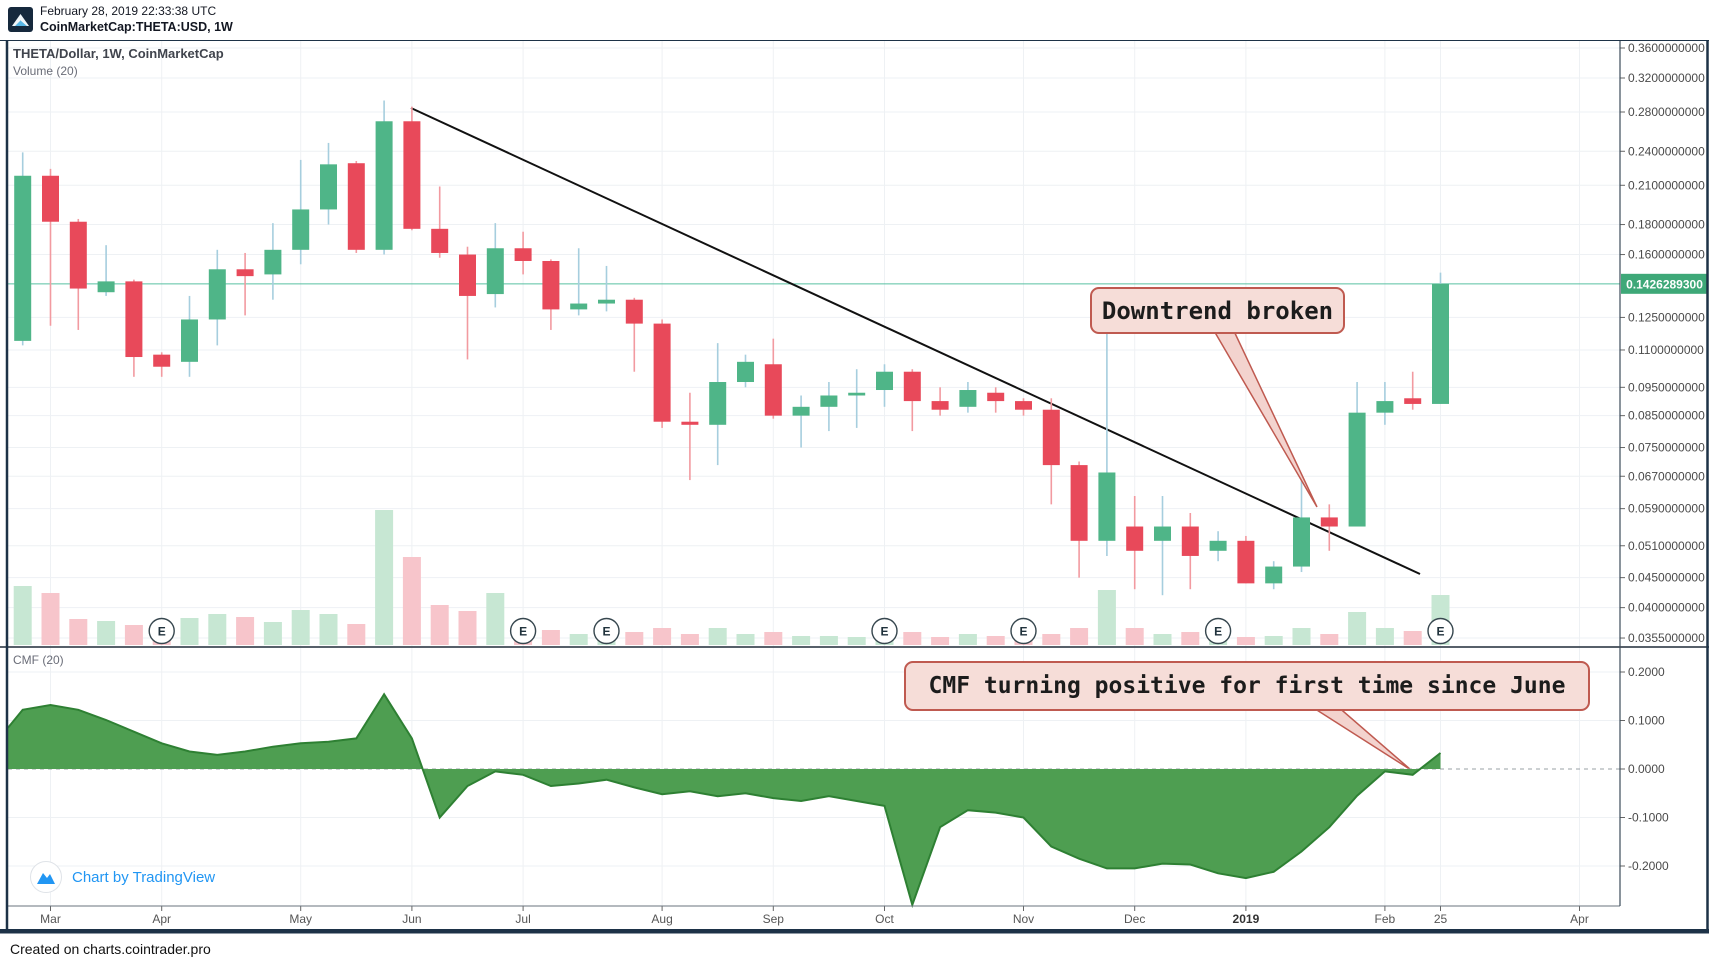  Describe the element at coordinates (128, 11) in the screenshot. I see `snapshot-datetime: February 28, 2019 22:33:38 UTC` at that location.